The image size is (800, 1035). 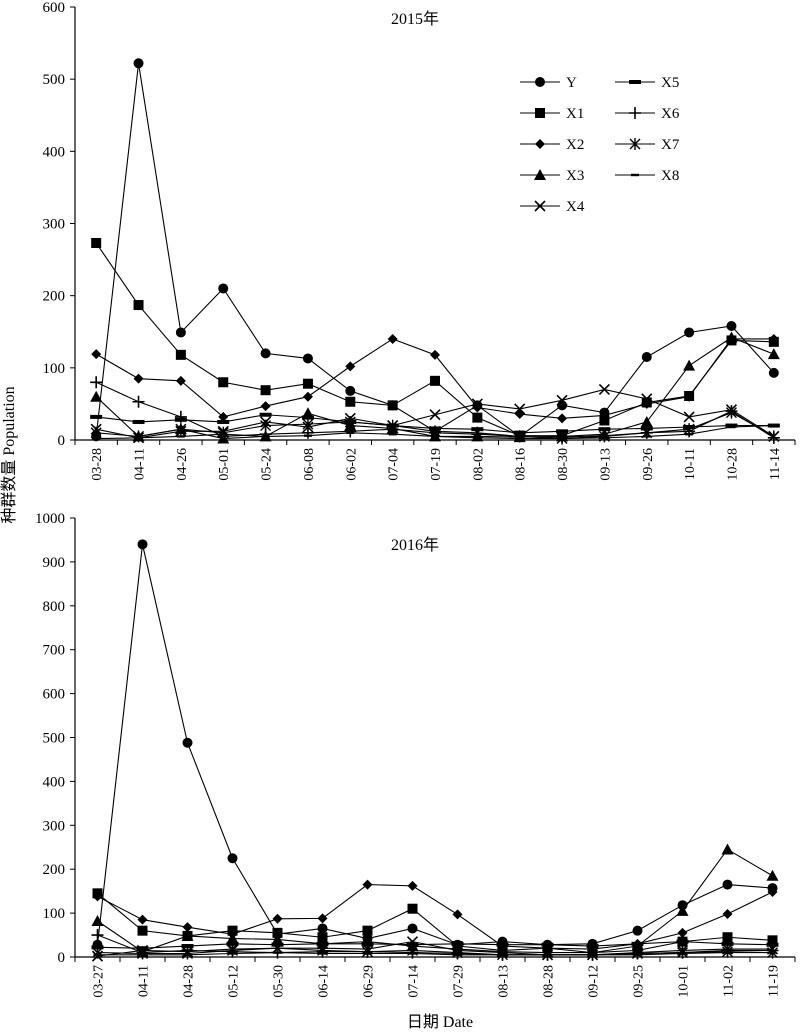 What do you see at coordinates (670, 176) in the screenshot?
I see `legend-label: X8` at bounding box center [670, 176].